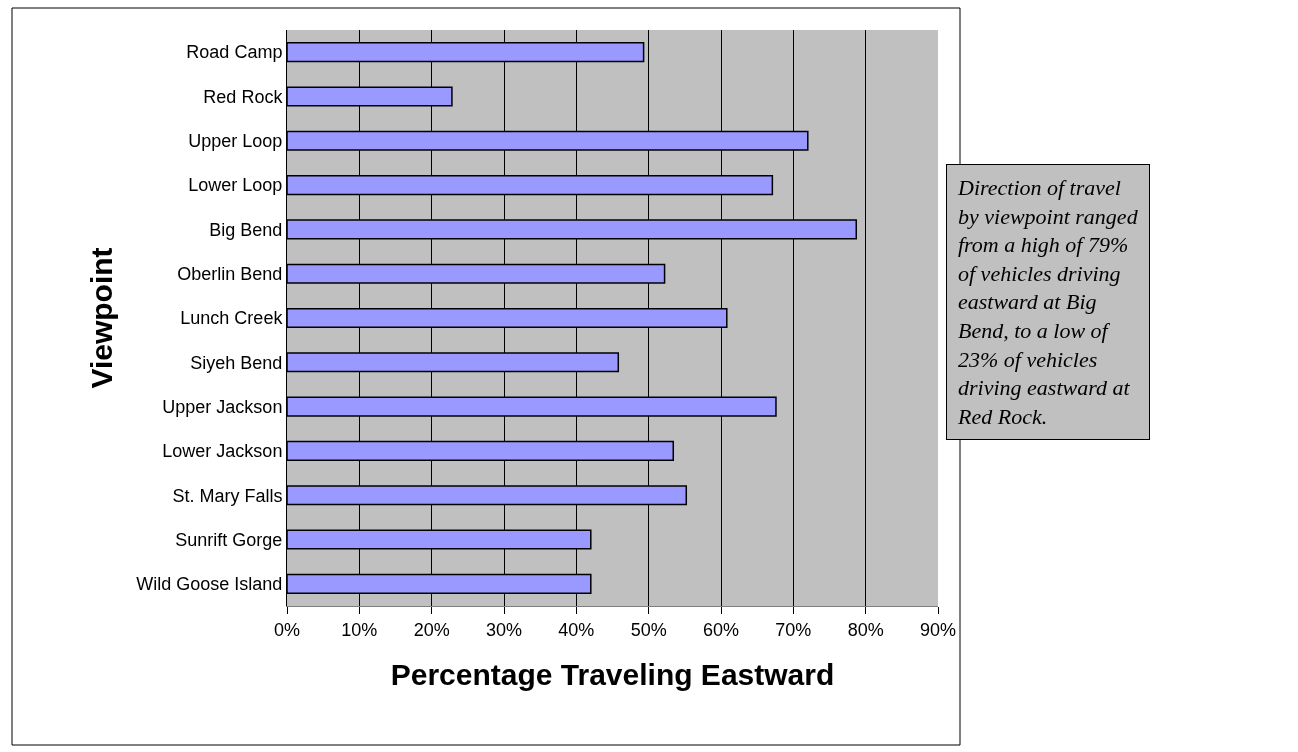 This screenshot has height=752, width=1298. I want to click on x-tick-label: 80%, so click(865, 629).